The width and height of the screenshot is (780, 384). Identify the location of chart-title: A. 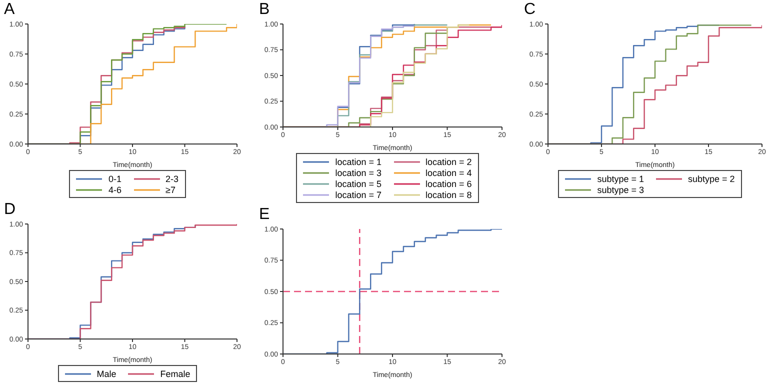
(9, 10).